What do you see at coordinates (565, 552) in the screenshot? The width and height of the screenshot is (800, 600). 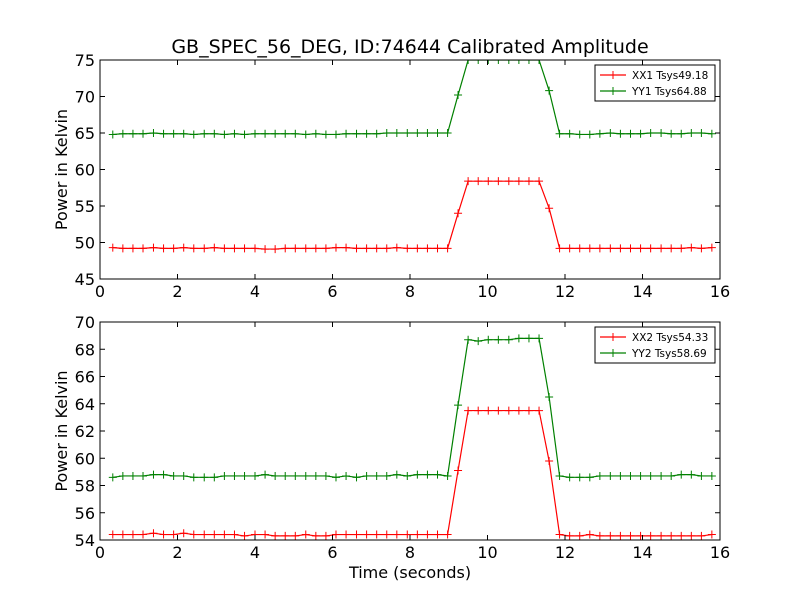 I see `x-tick-label: 12` at bounding box center [565, 552].